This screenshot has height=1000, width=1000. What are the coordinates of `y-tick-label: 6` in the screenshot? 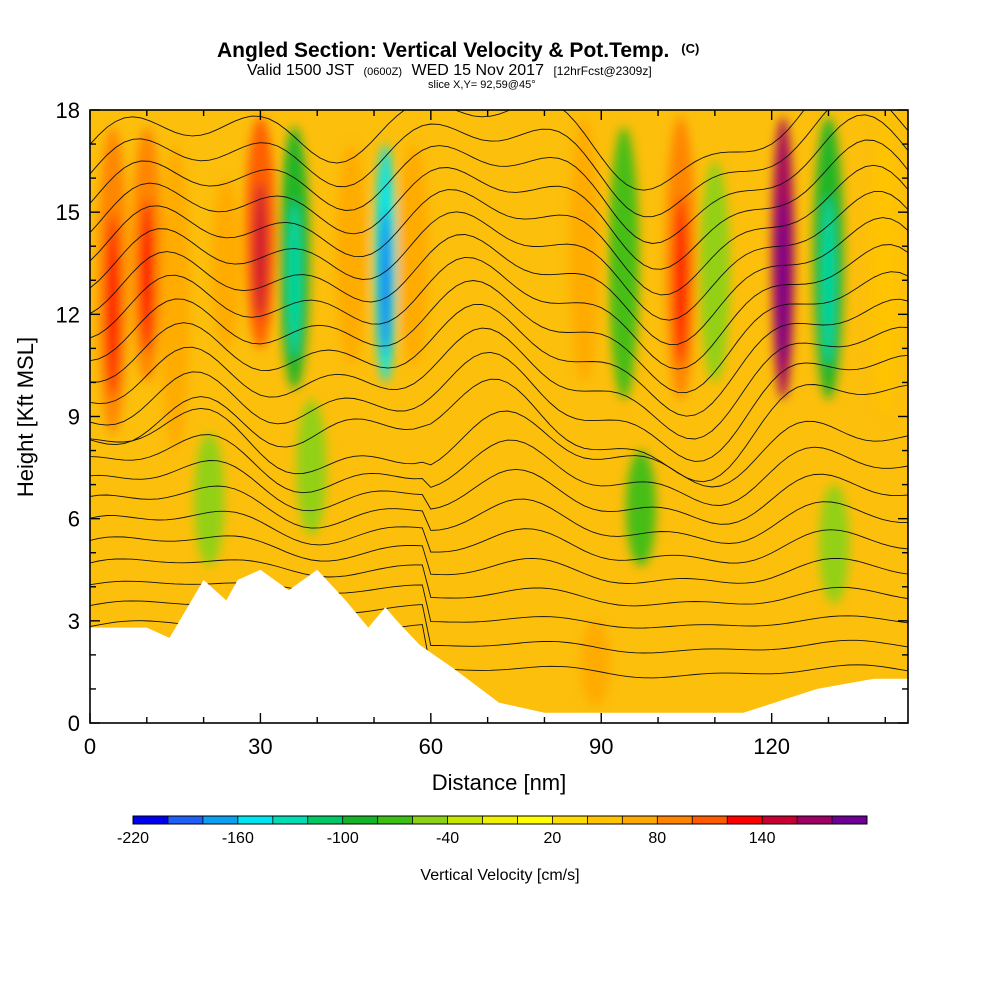 It's located at (74, 519).